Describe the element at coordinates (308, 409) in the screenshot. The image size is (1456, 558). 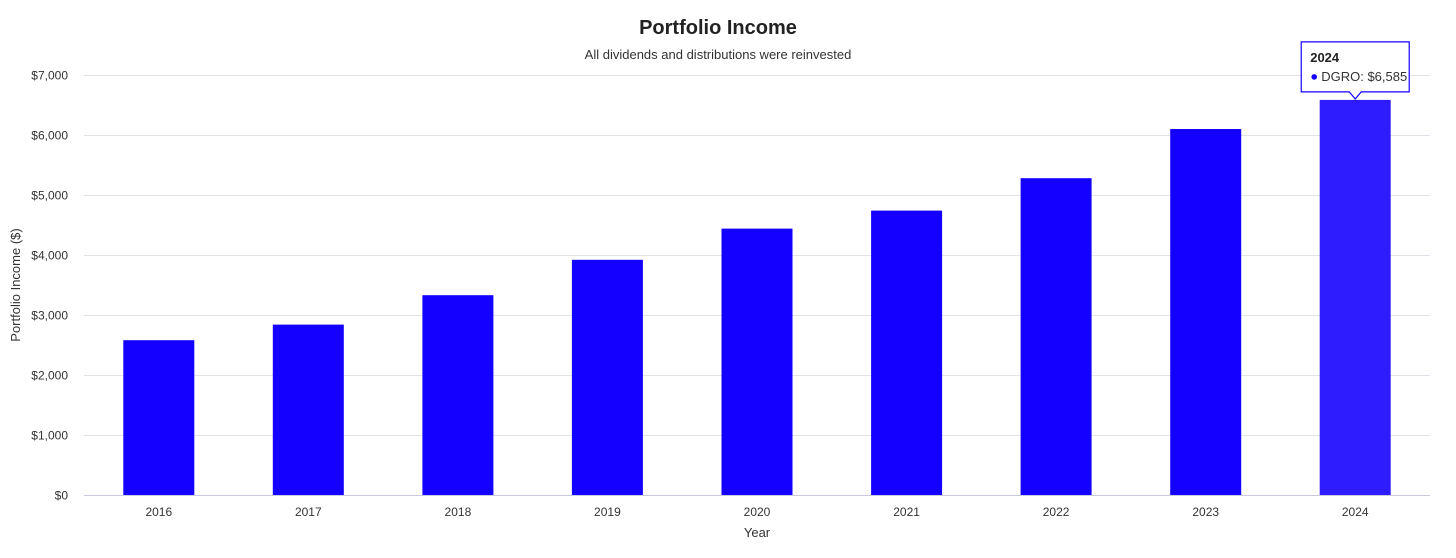
I see `bar-2017` at that location.